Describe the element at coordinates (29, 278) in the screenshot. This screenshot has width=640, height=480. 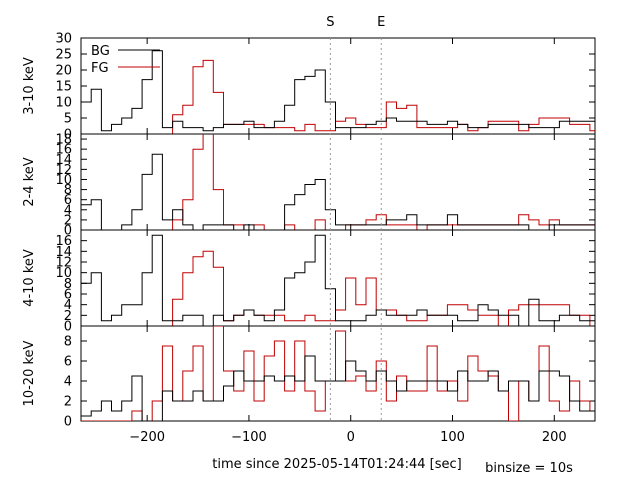
I see `y-axis-label: 4-10 keV` at that location.